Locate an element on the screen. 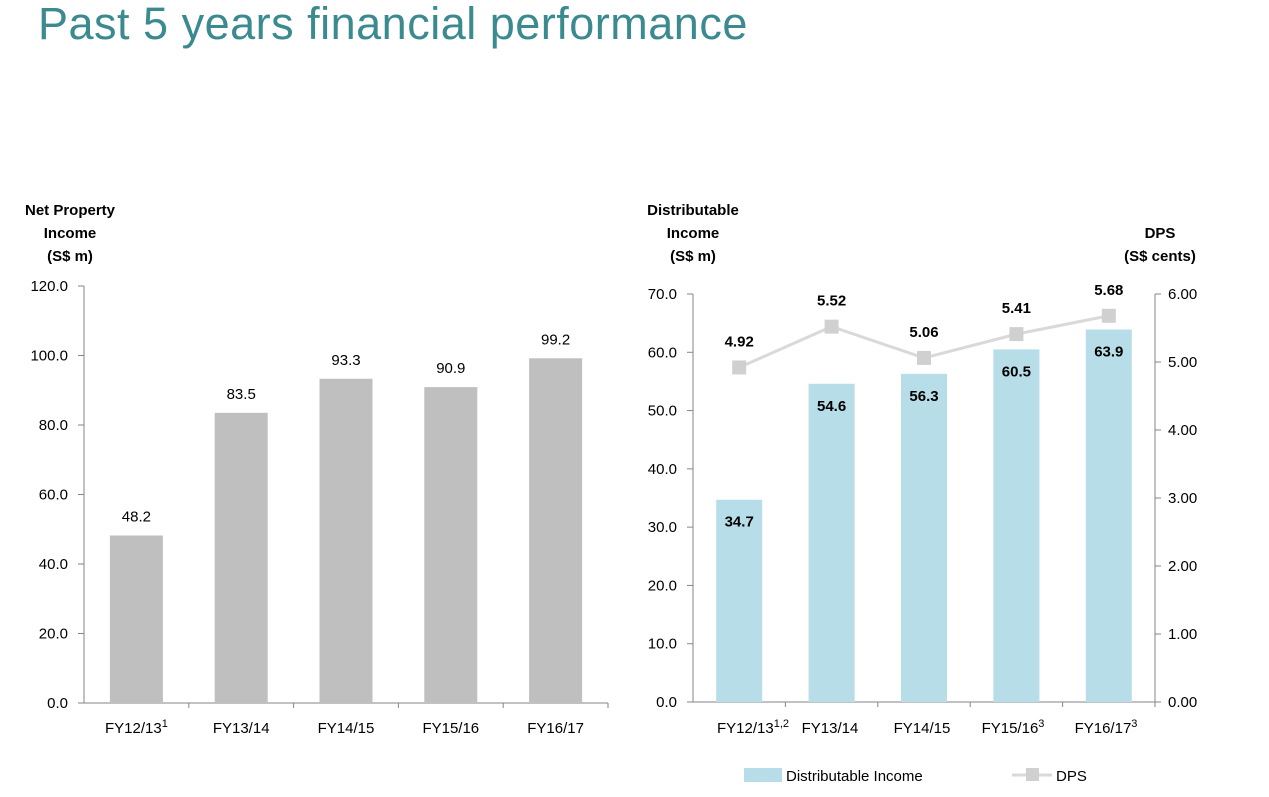  npi-y-tick-label: 120.0 is located at coordinates (49, 286).